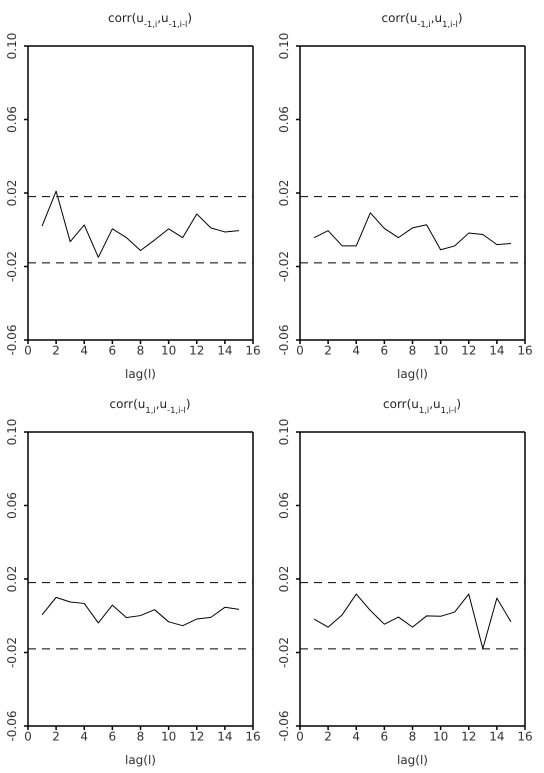 Image resolution: width=544 pixels, height=773 pixels. I want to click on chart-title: corr(u$_{-1,i}$,u$_{1,i-l}$), so click(422, 20).